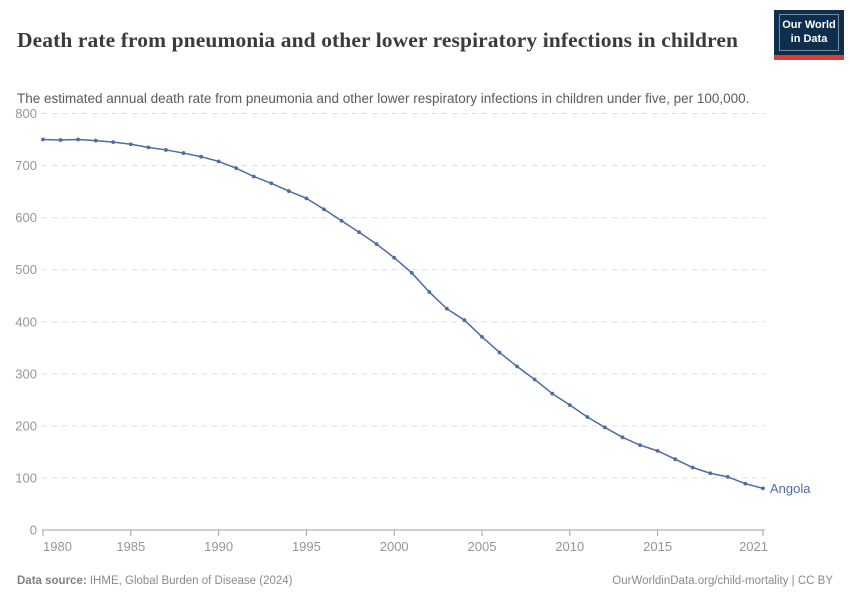 The image size is (850, 600). Describe the element at coordinates (26, 113) in the screenshot. I see `y-tick-label-800: 800` at that location.